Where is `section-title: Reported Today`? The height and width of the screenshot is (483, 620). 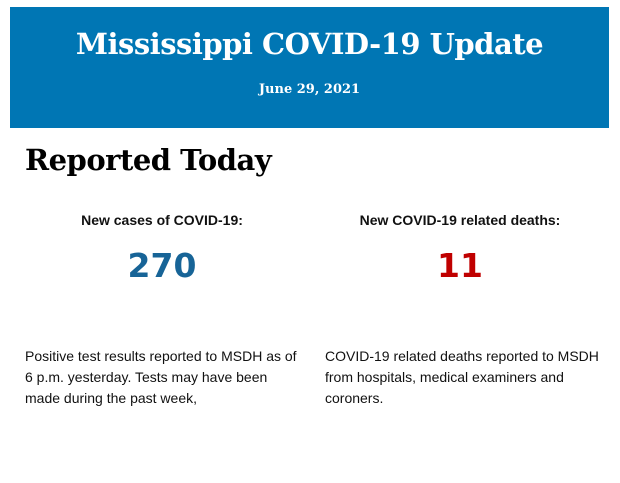
section-title: Reported Today is located at coordinates (148, 160).